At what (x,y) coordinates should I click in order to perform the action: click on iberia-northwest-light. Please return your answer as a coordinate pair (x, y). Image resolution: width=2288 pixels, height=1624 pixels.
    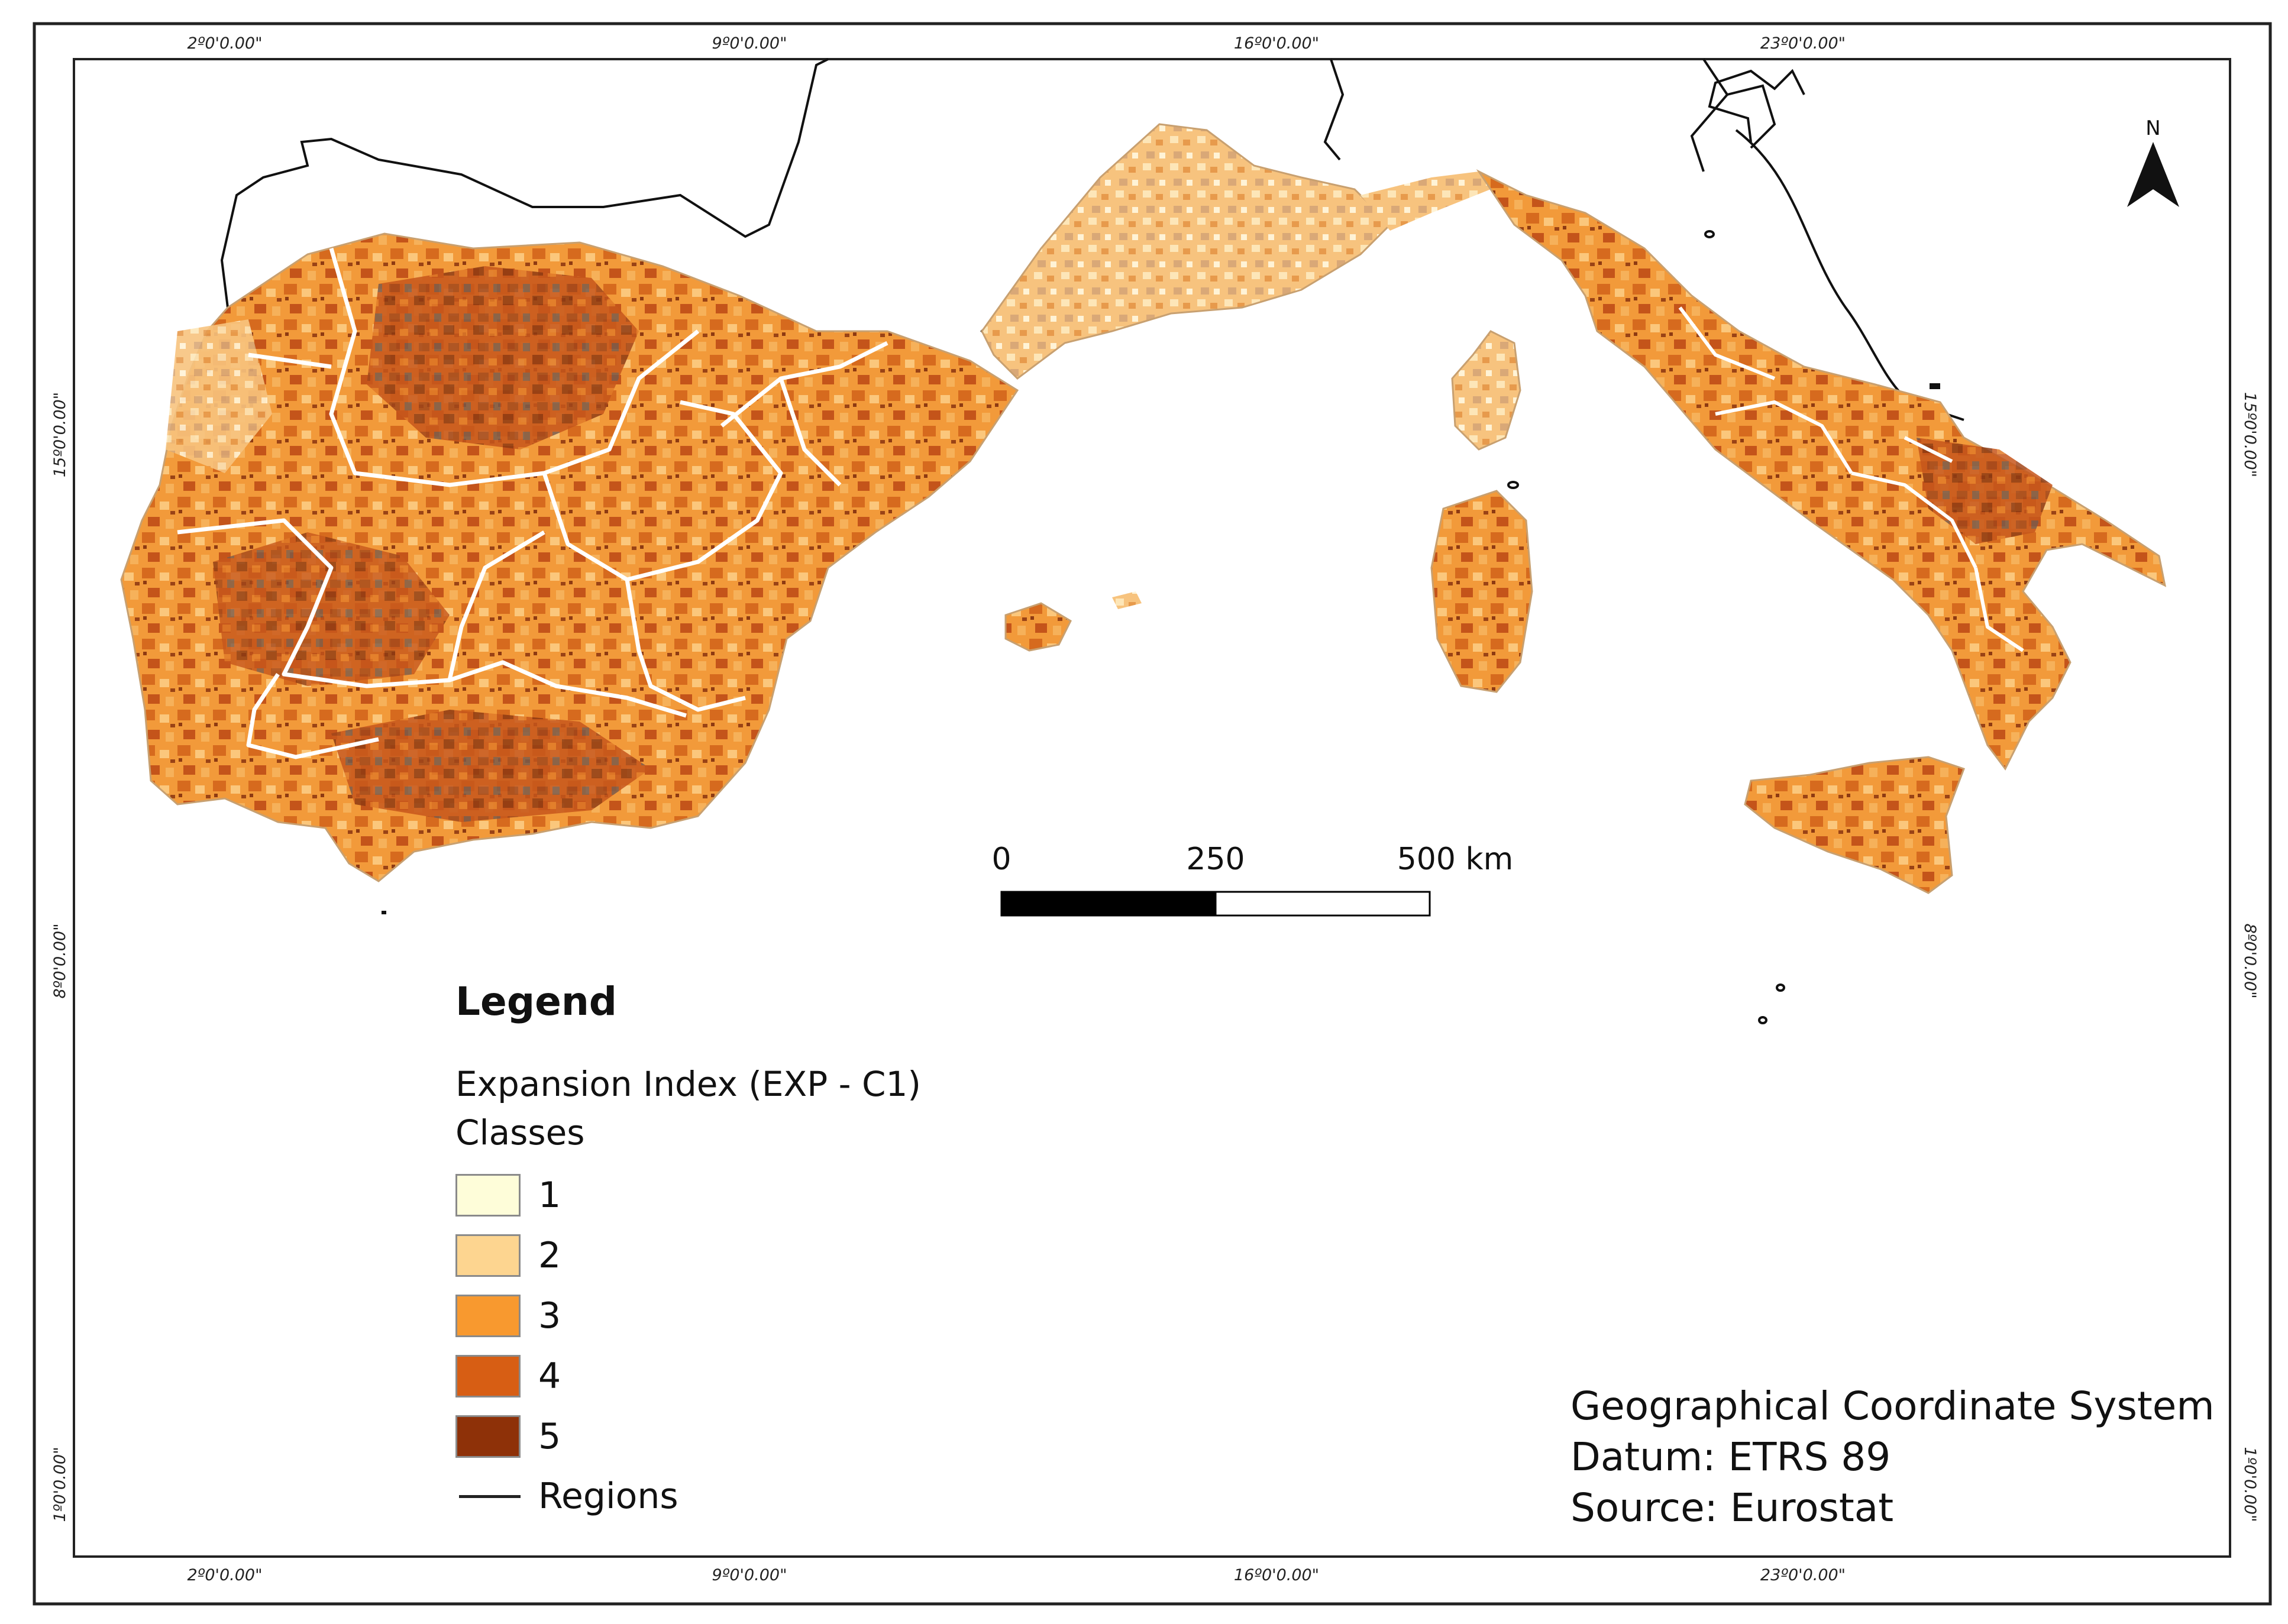
    Looking at the image, I should click on (219, 396).